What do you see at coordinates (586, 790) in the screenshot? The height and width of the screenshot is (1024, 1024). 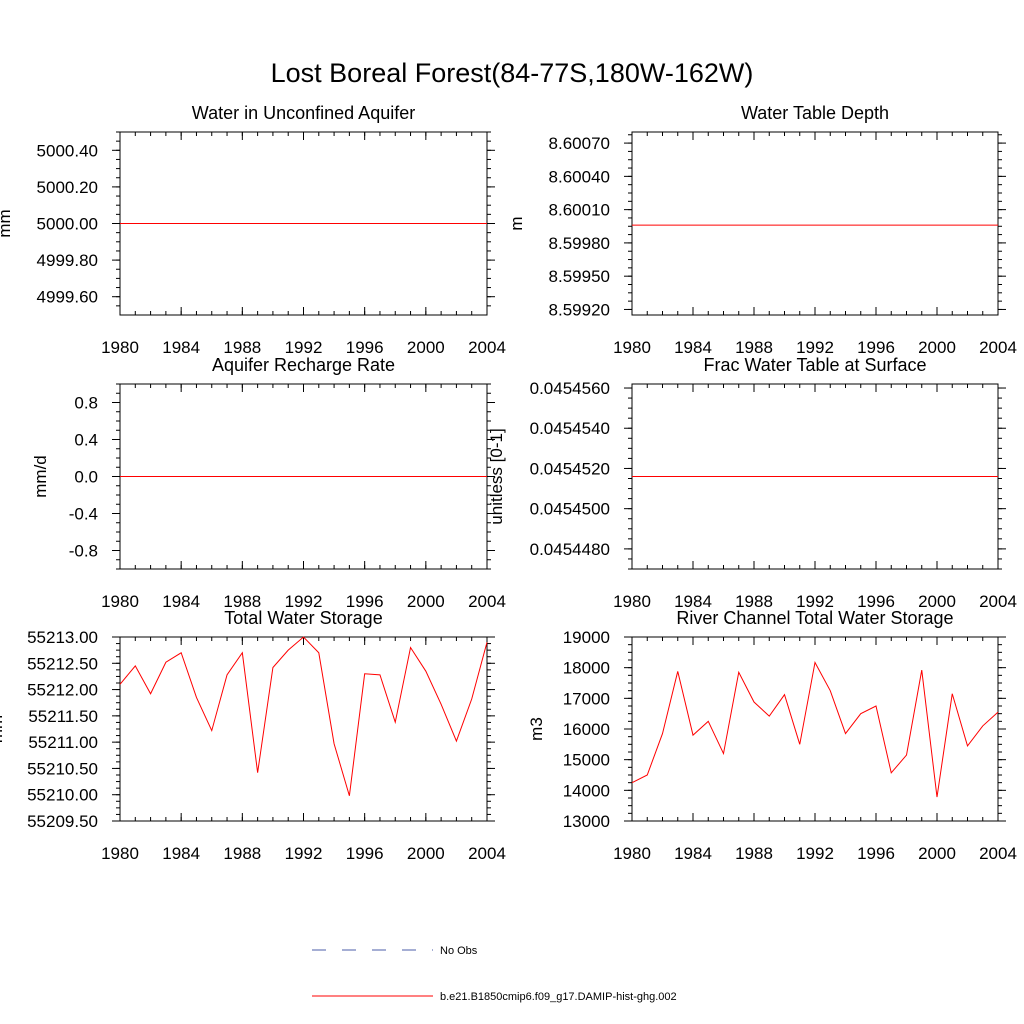 I see `y-tick-label: 14000` at bounding box center [586, 790].